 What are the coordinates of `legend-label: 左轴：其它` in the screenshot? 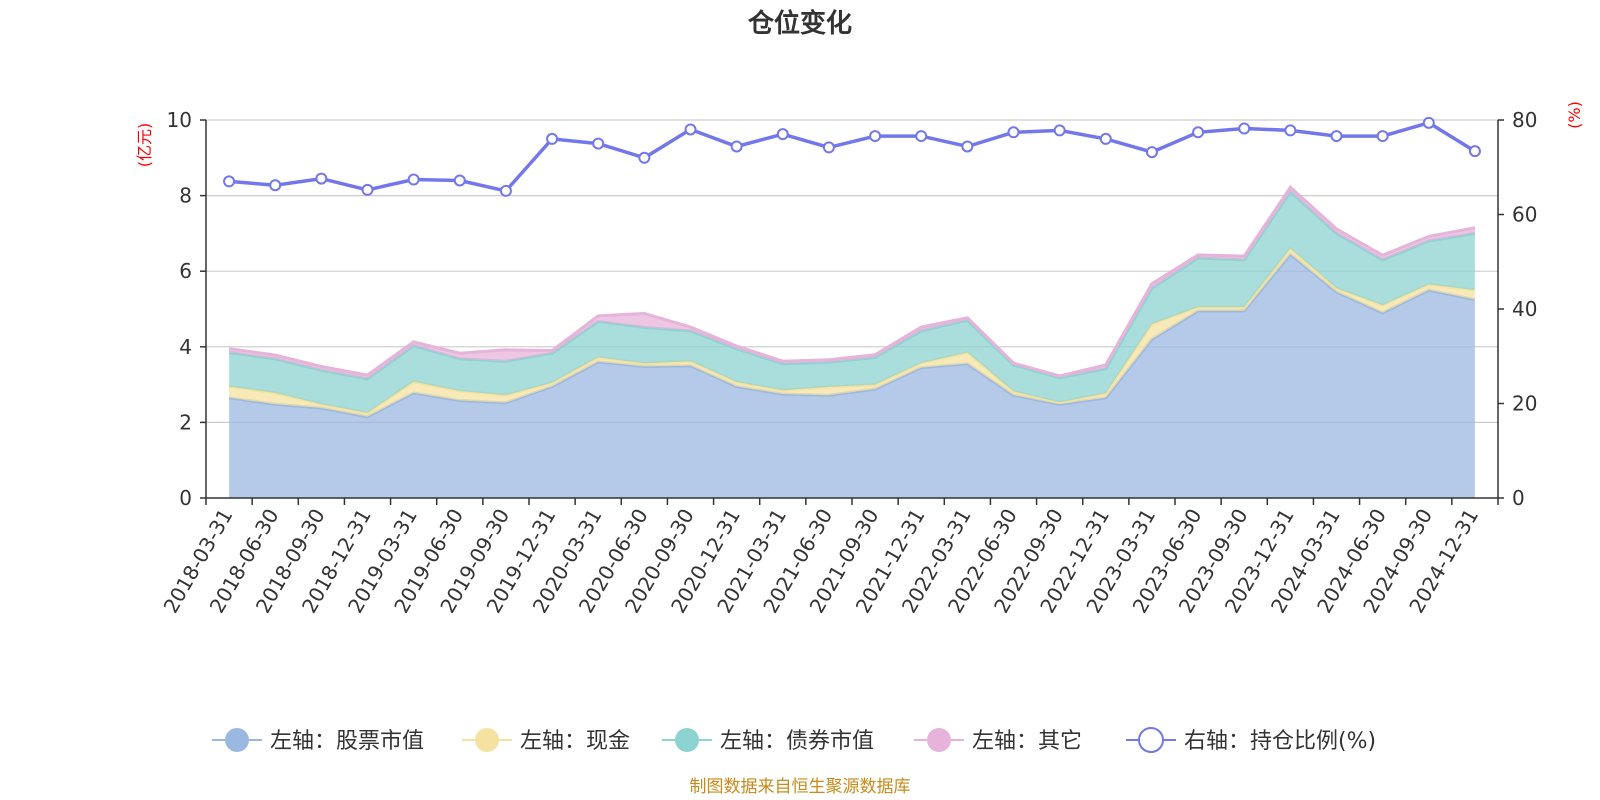 It's located at (1027, 741).